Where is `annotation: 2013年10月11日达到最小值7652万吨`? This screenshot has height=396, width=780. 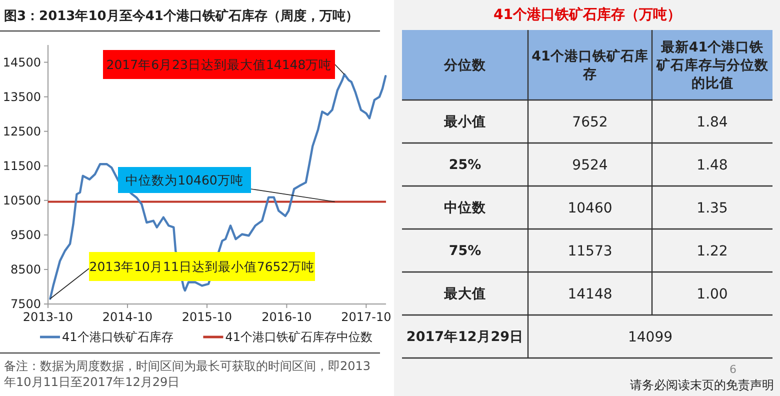 annotation: 2013年10月11日达到最小值7652万吨 is located at coordinates (202, 266).